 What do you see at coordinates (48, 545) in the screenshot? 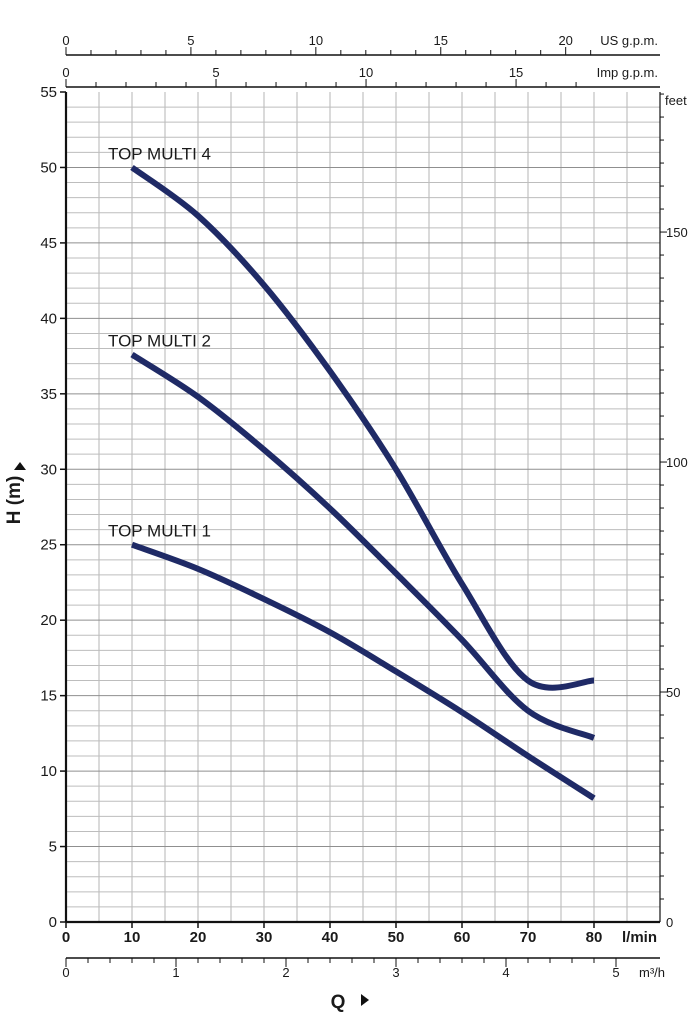
I see `y-tick-label: 25` at bounding box center [48, 545].